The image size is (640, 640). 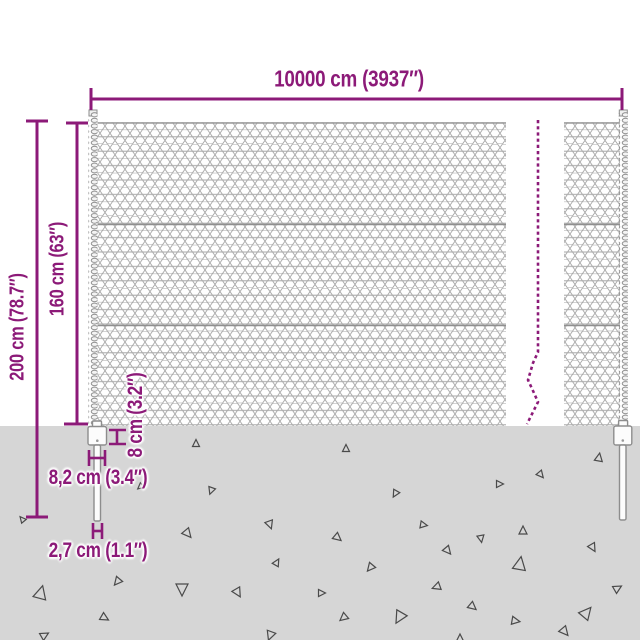 I want to click on anchor-width-label: 8,2 cm (3.4″), so click(x=98, y=477).